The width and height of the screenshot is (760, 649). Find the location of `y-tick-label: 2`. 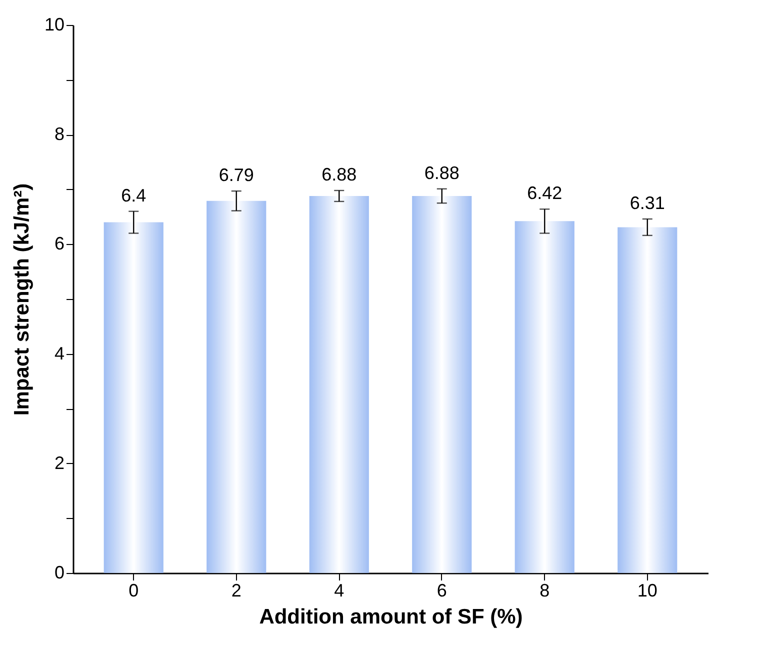

y-tick-label: 2 is located at coordinates (59, 462).